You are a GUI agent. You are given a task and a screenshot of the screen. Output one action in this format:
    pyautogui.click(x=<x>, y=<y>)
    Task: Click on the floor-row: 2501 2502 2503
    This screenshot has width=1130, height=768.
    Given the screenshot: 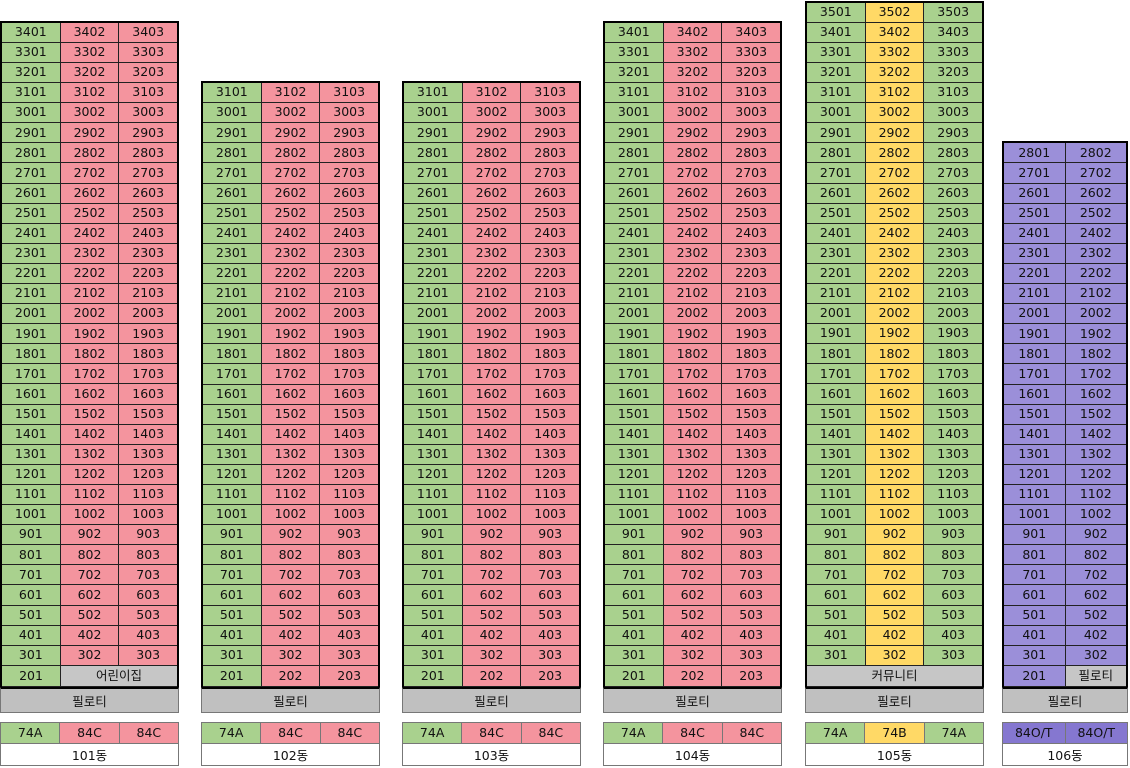 What is the action you would take?
    pyautogui.click(x=693, y=213)
    